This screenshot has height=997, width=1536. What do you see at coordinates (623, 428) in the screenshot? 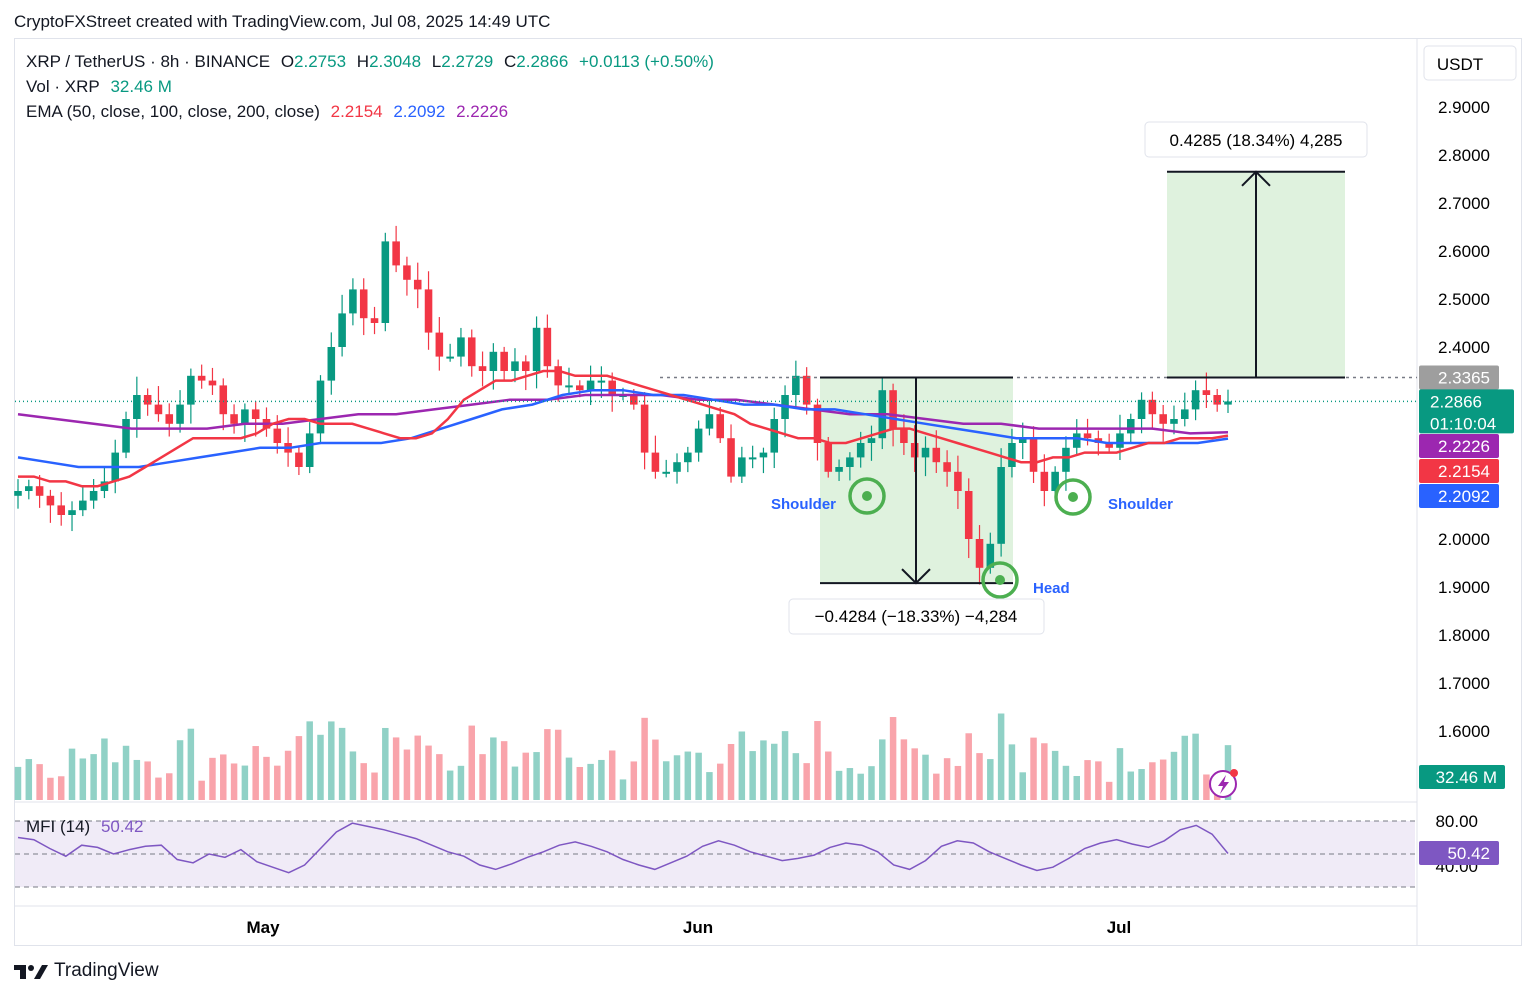
I see `ema100-line` at bounding box center [623, 428].